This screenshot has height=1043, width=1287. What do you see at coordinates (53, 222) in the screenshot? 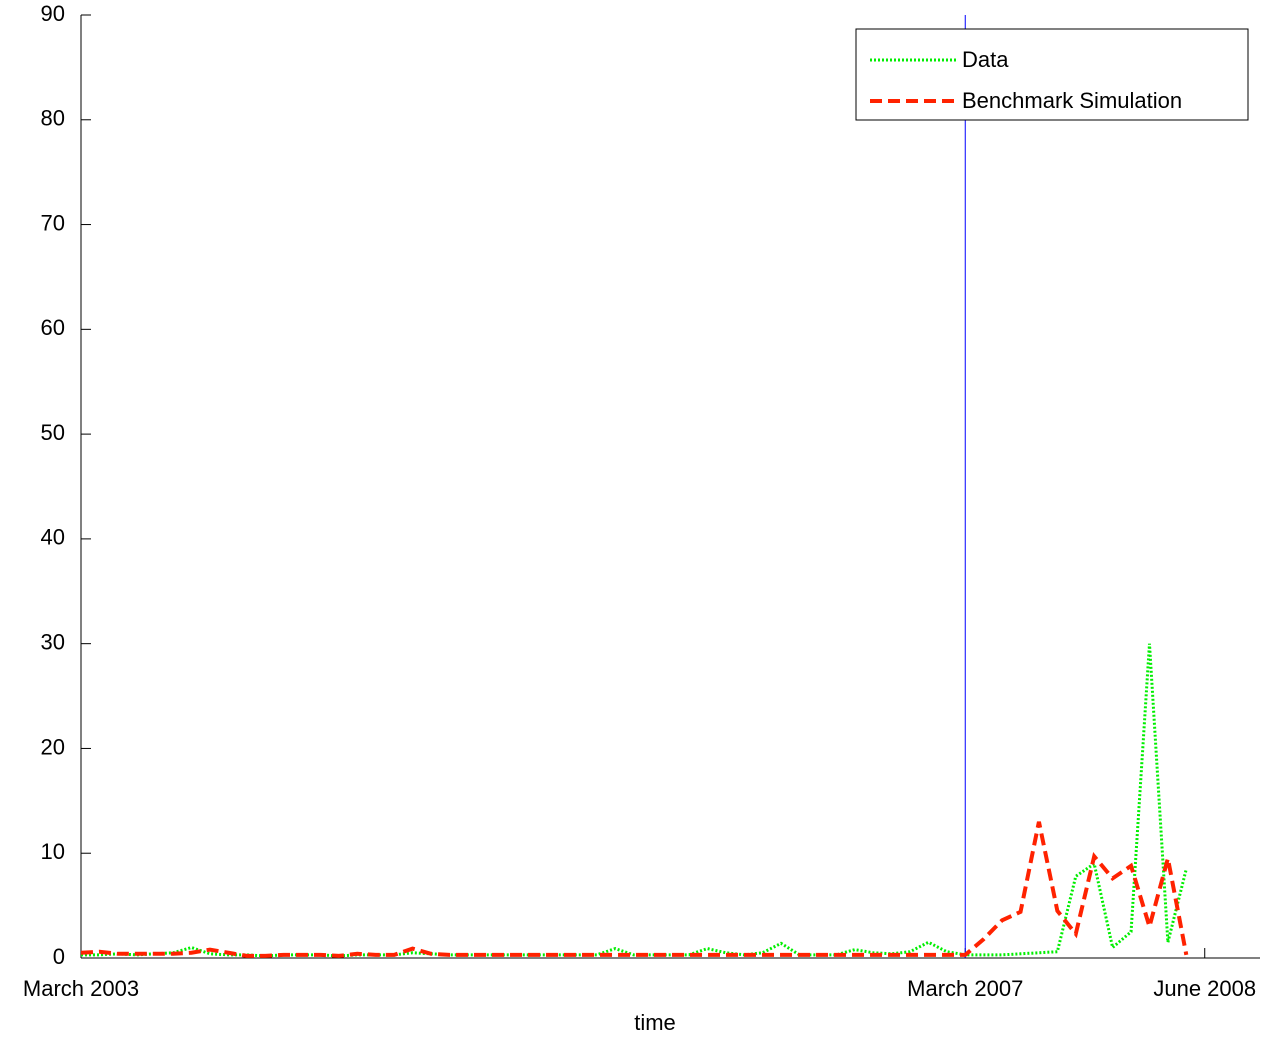
I see `y-tick-label: 70` at bounding box center [53, 222].